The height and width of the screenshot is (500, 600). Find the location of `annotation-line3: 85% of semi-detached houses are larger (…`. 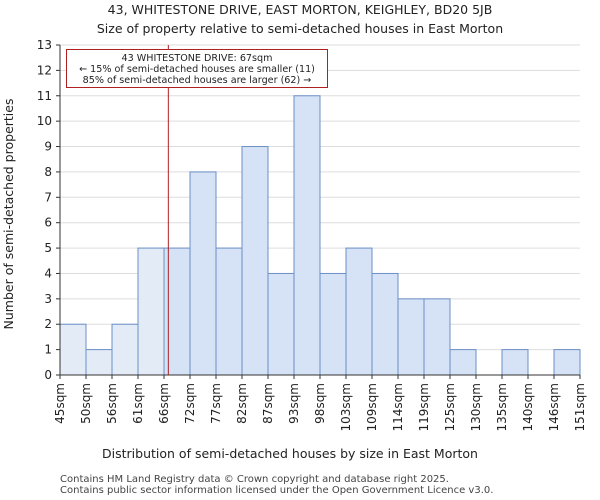

annotation-line3: 85% of semi-detached houses are larger (… is located at coordinates (197, 80).